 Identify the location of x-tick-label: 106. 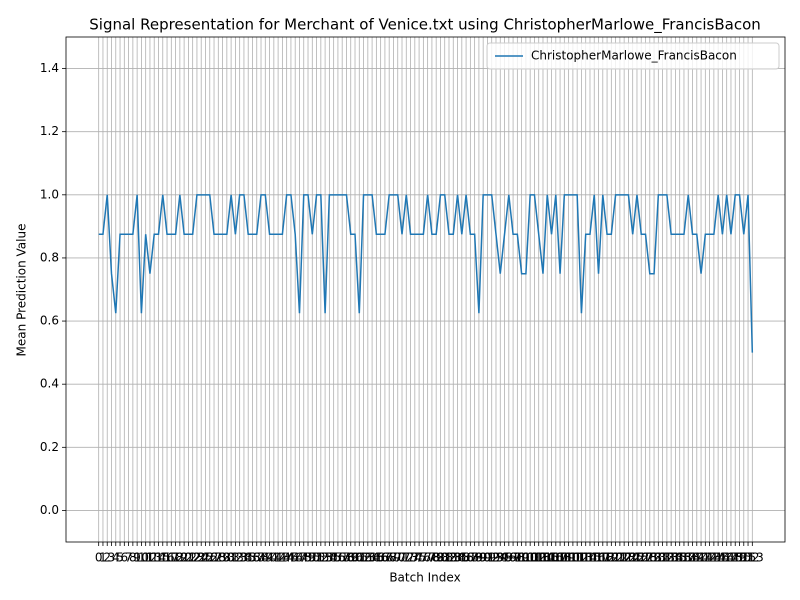
(551, 558).